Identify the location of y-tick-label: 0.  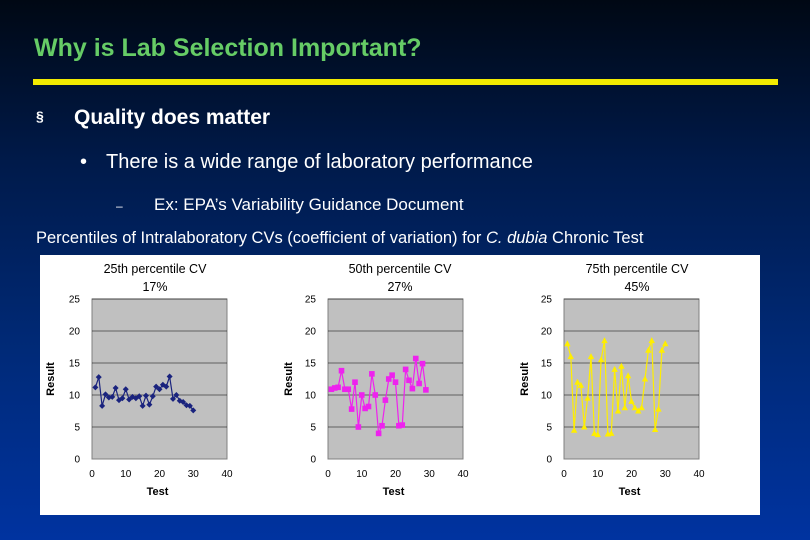
(549, 460).